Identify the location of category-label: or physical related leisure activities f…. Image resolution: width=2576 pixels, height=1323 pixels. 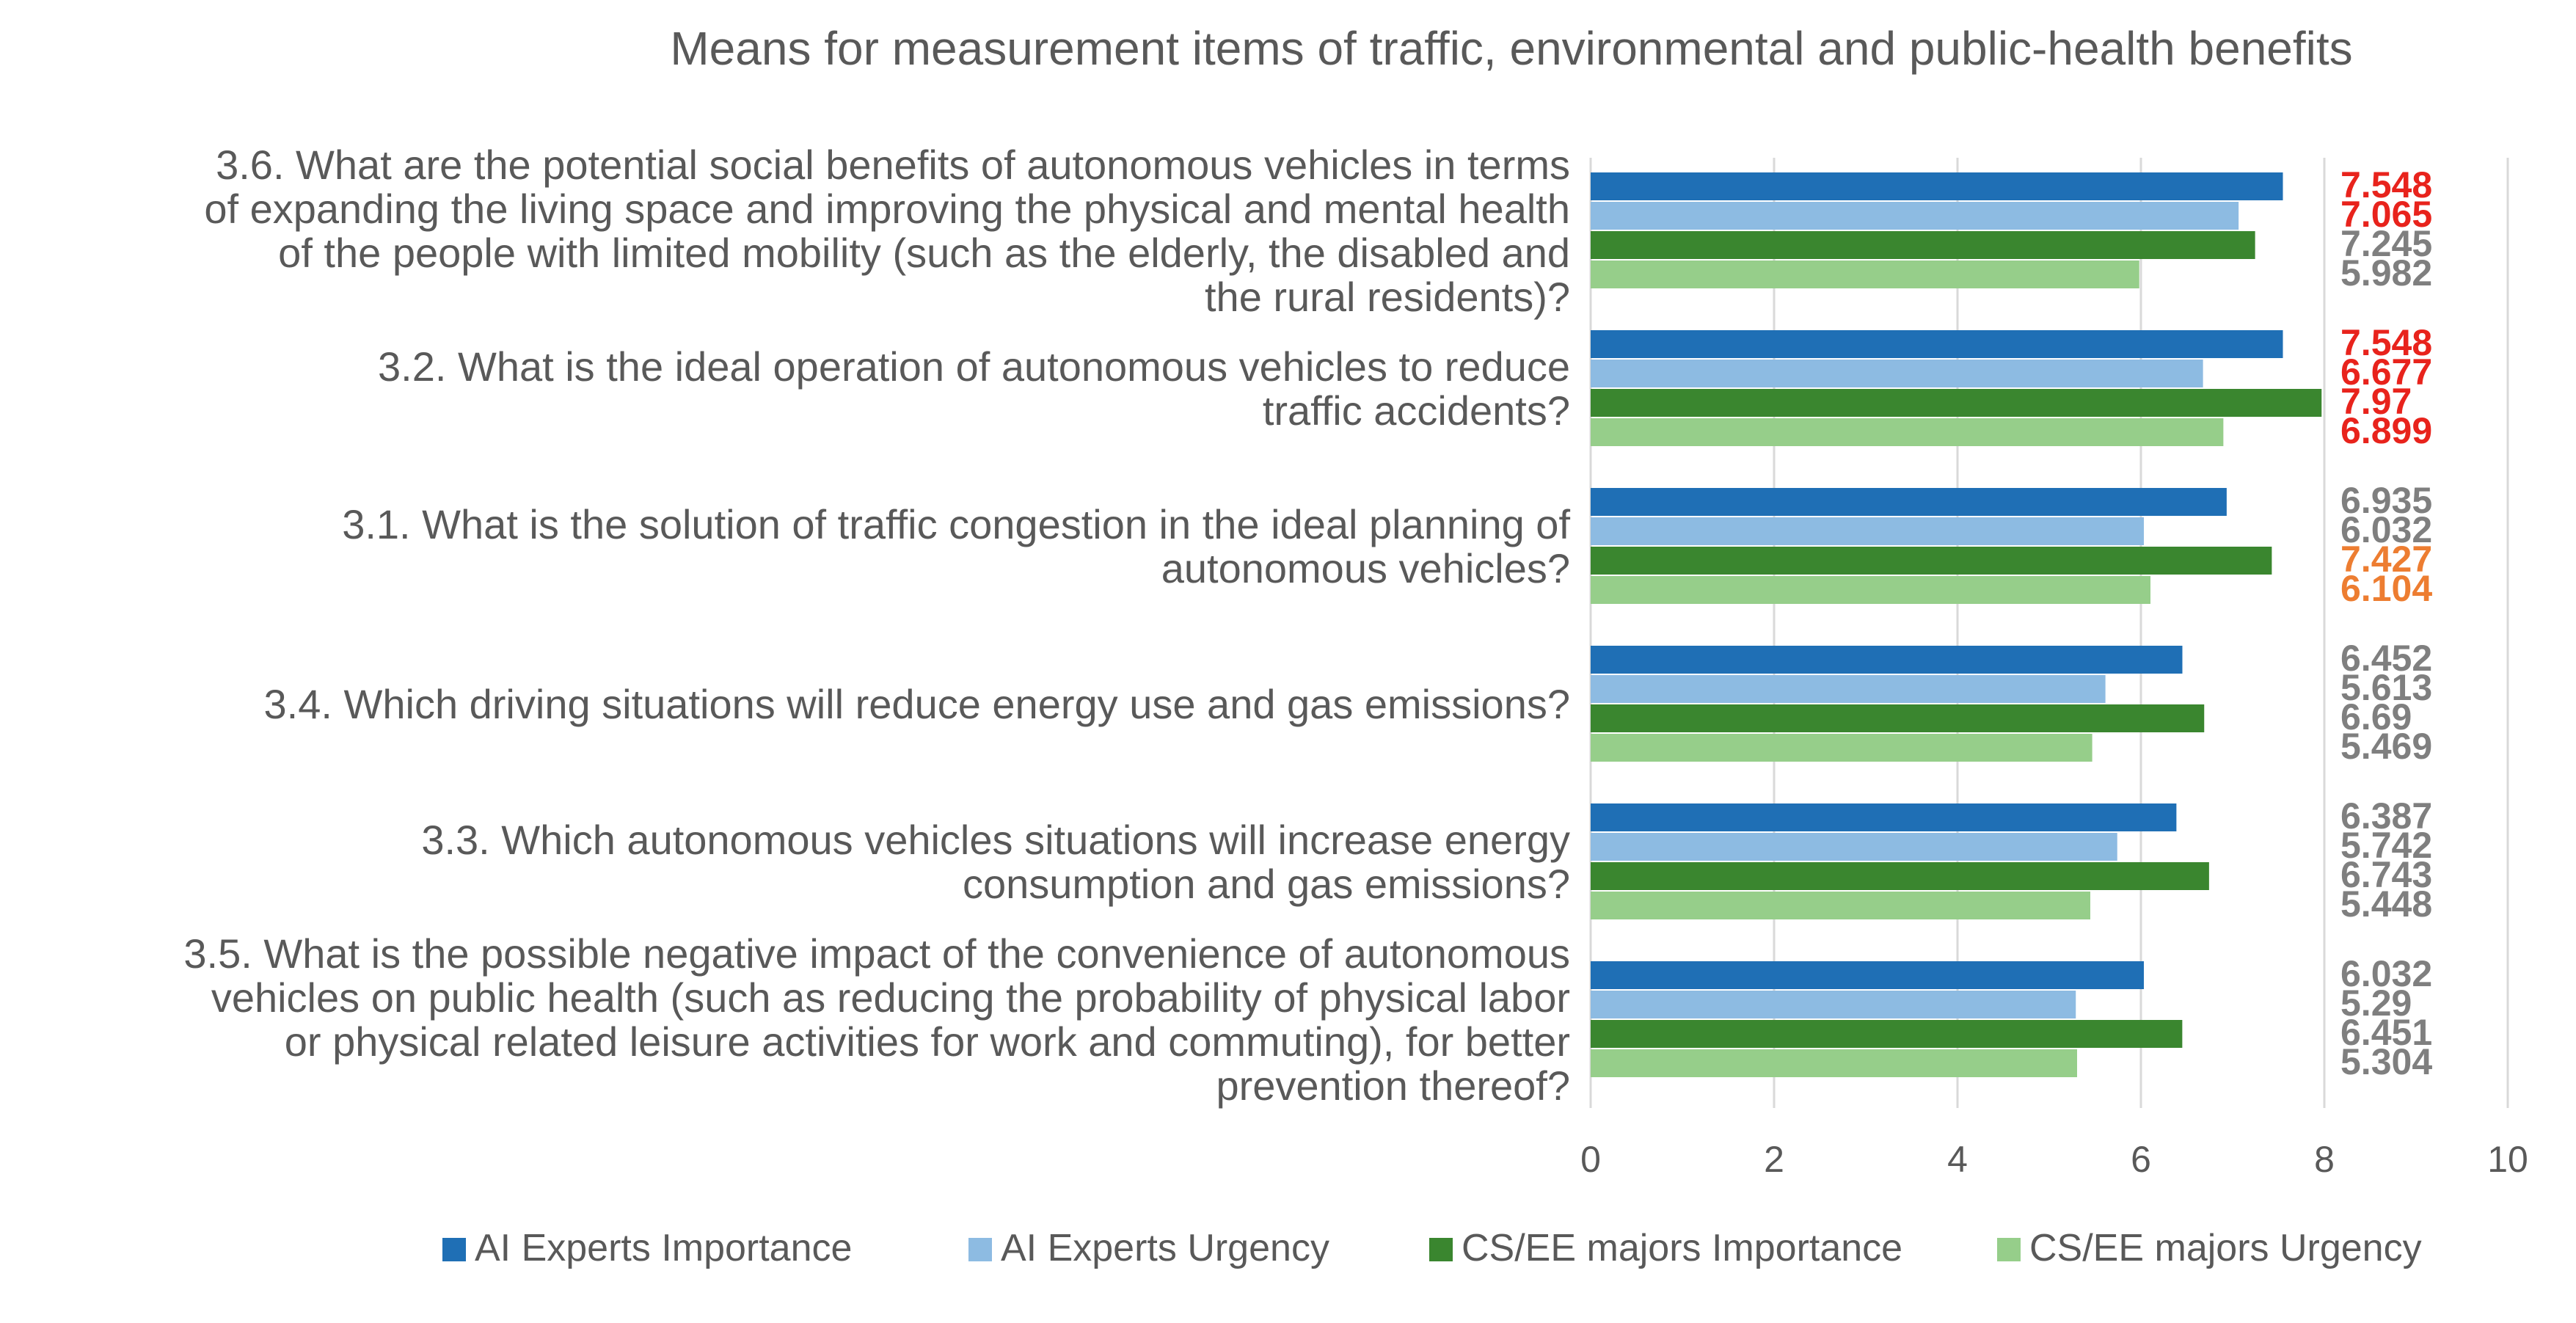
(928, 1041).